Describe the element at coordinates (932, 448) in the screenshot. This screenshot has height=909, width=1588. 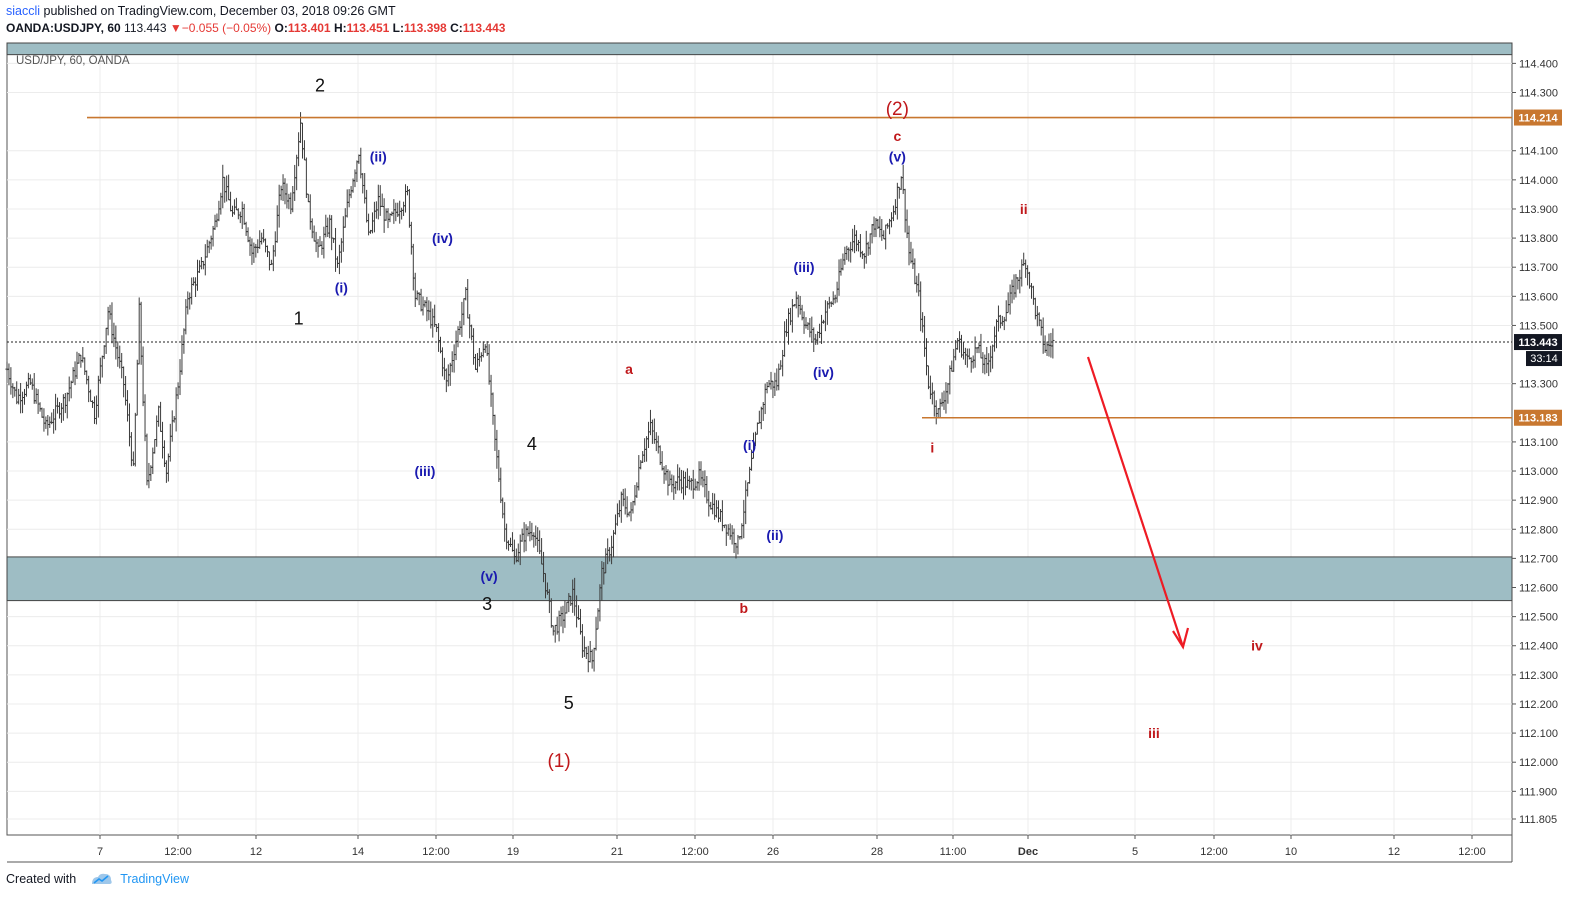
I see `wave-label: i` at that location.